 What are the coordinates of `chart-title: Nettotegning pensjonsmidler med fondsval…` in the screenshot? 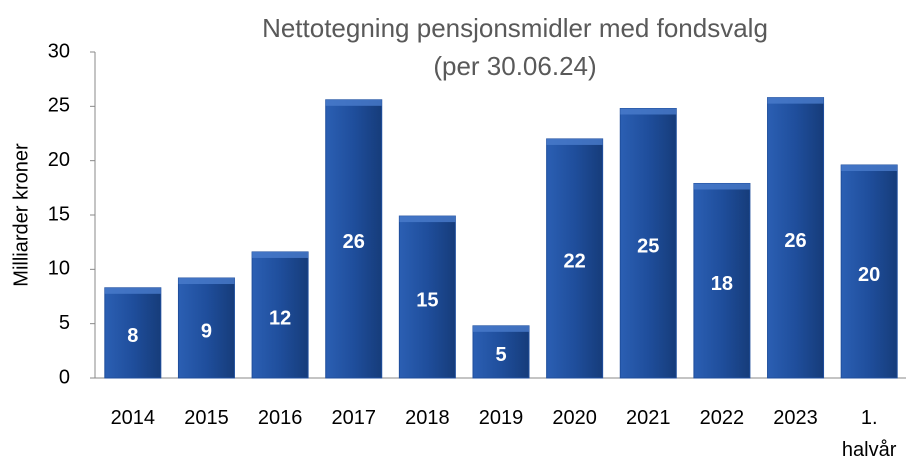 It's located at (515, 28).